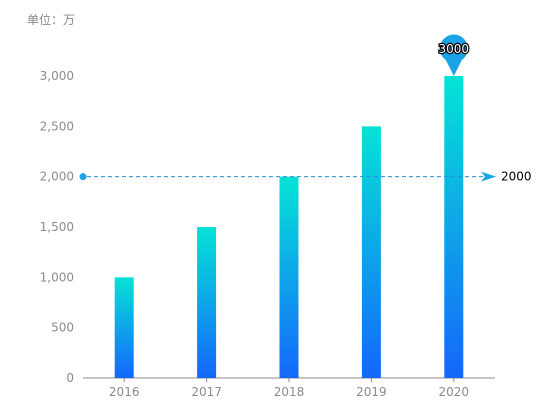  I want to click on bar-2016, so click(124, 327).